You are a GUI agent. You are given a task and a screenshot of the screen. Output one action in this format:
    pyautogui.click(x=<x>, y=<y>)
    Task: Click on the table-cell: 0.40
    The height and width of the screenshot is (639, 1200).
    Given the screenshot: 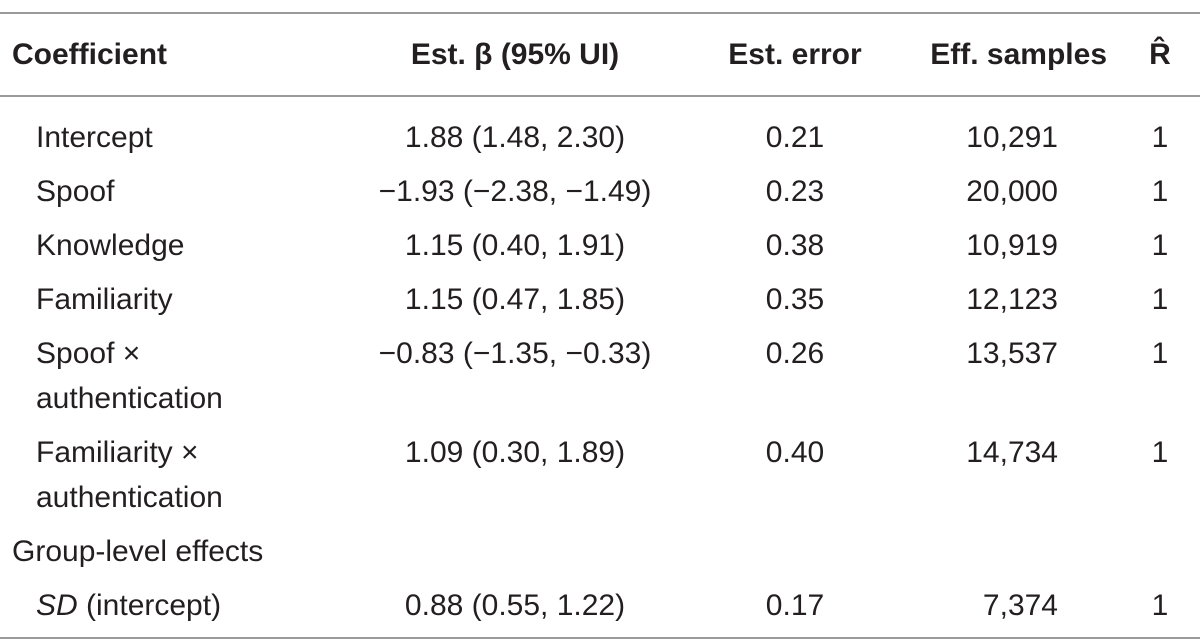 What is the action you would take?
    pyautogui.click(x=795, y=452)
    